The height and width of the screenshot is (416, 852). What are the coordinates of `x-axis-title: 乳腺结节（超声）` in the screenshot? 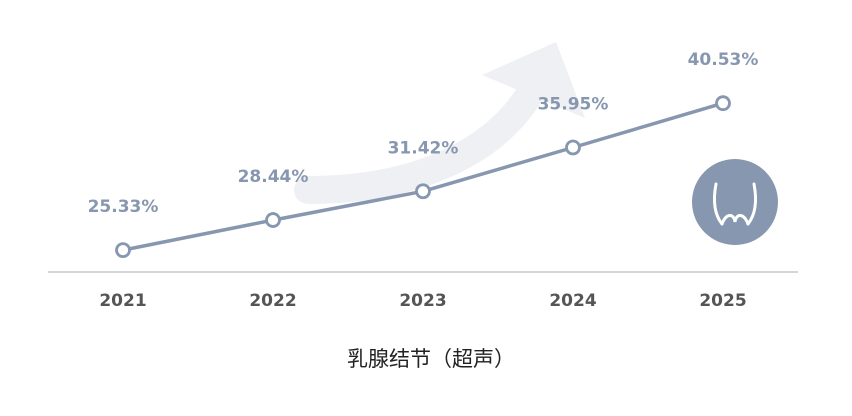 It's located at (431, 359).